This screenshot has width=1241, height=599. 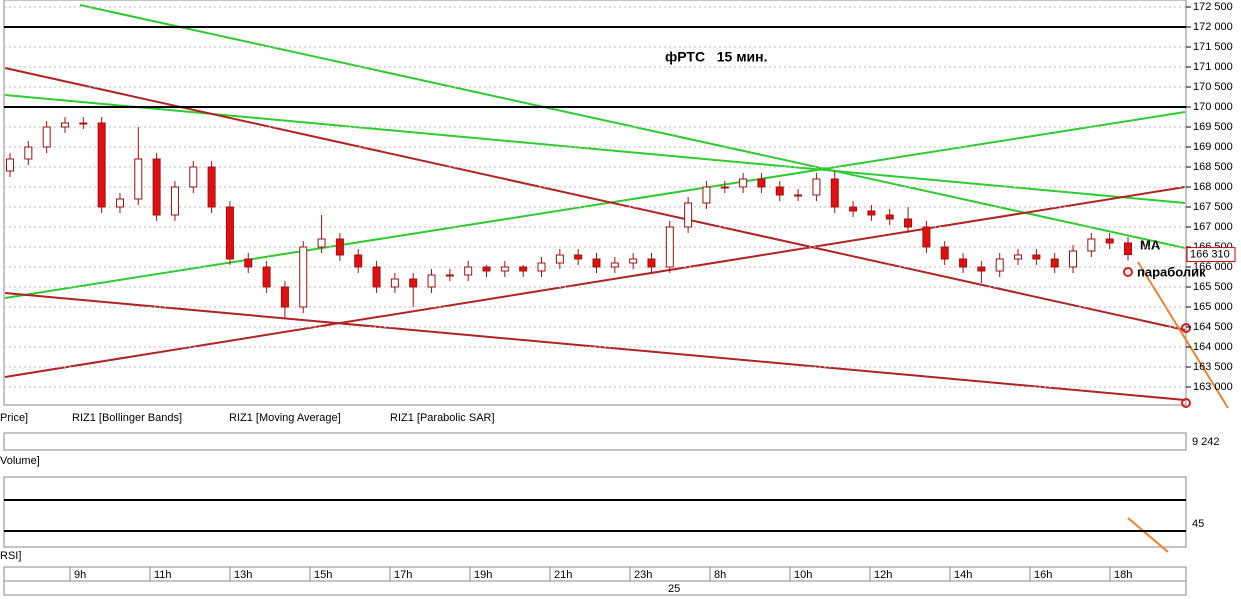 I want to click on x-tick-label: 13h, so click(x=243, y=575).